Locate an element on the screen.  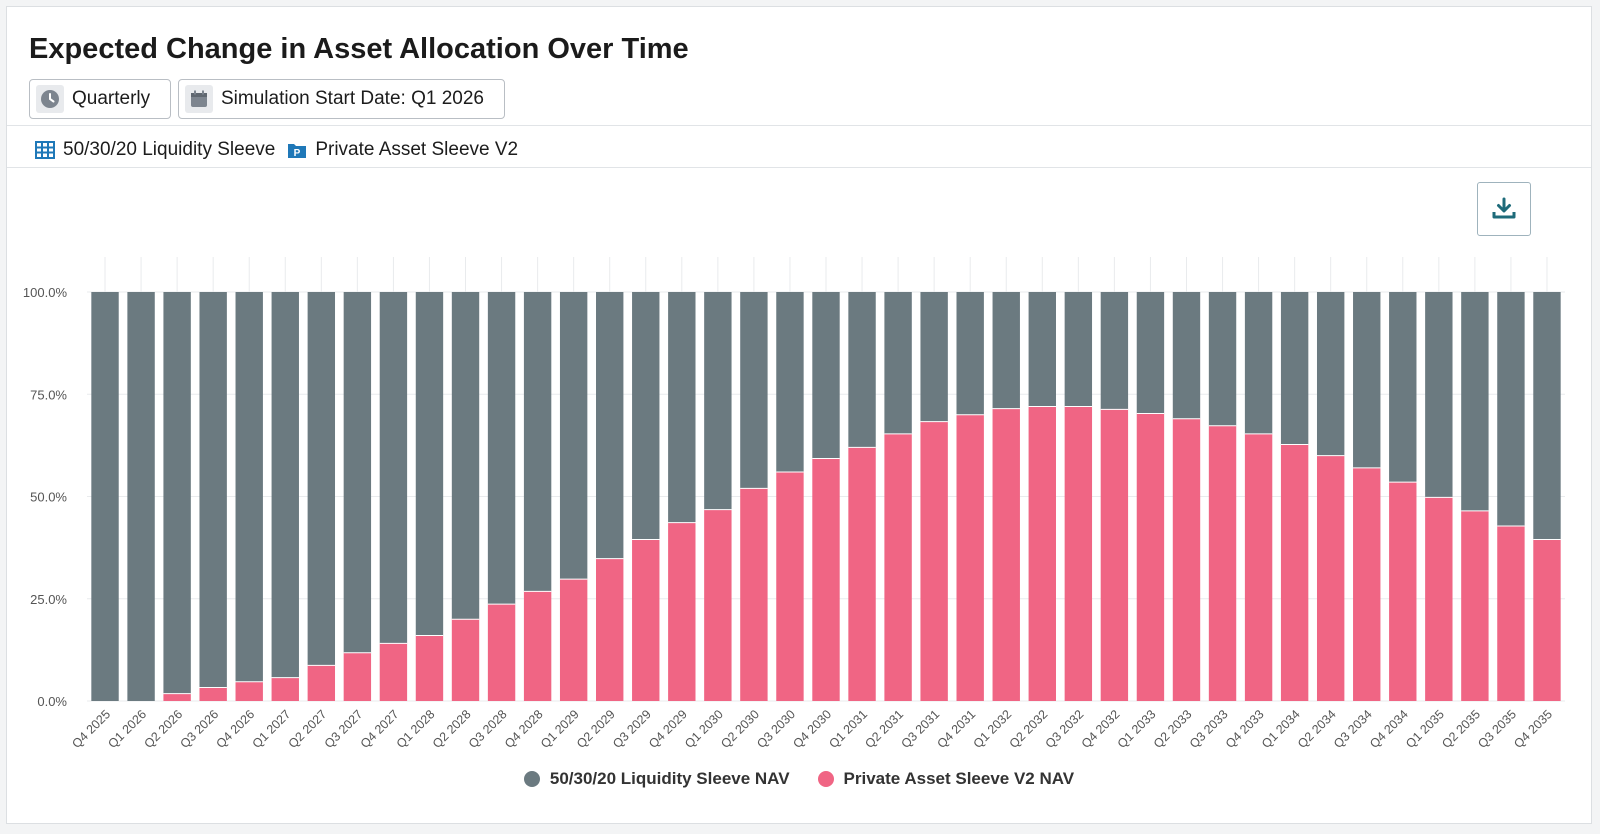
x-tick-label: Q4 2035 is located at coordinates (1533, 729).